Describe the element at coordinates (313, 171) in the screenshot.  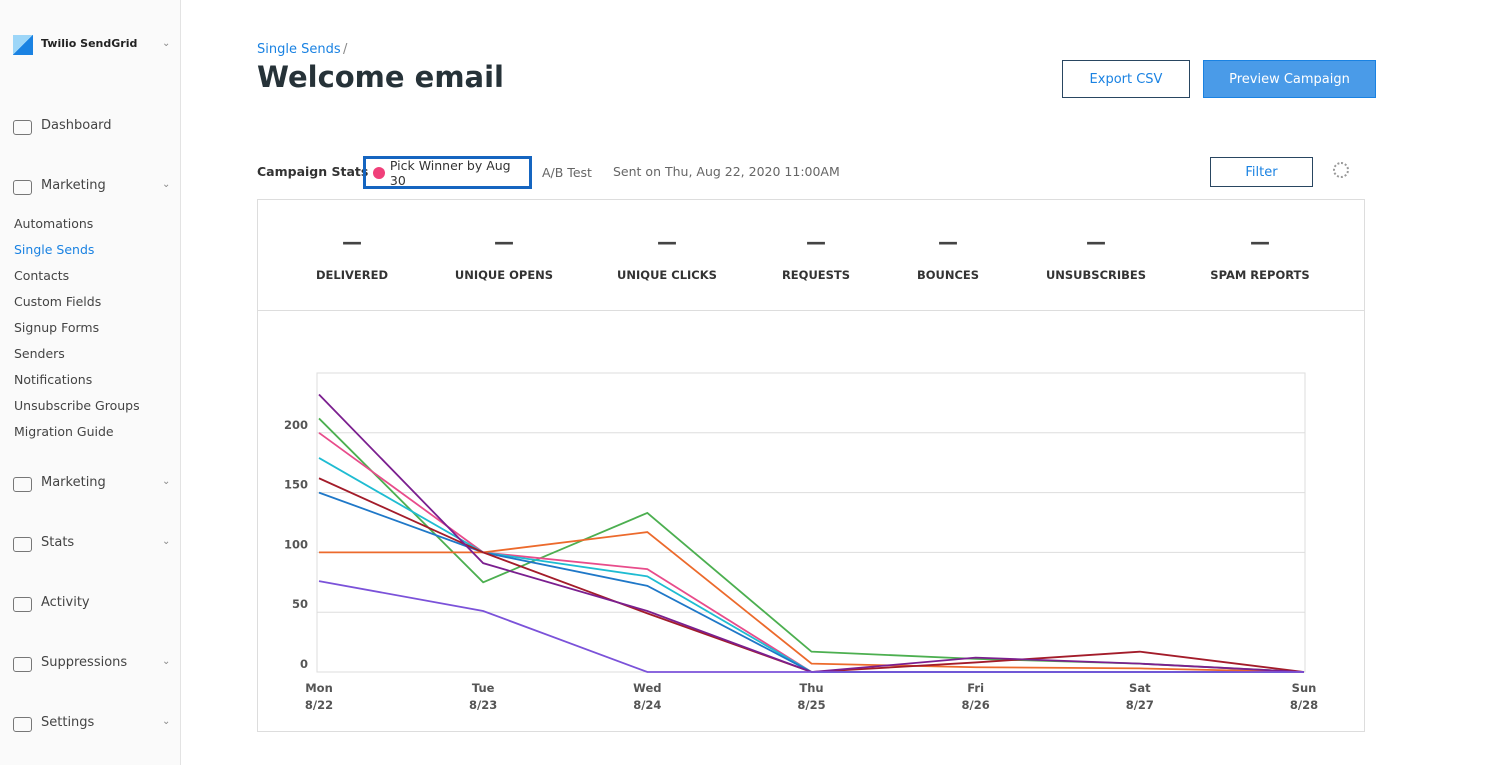
I see `stats-label: Campaign Stats` at that location.